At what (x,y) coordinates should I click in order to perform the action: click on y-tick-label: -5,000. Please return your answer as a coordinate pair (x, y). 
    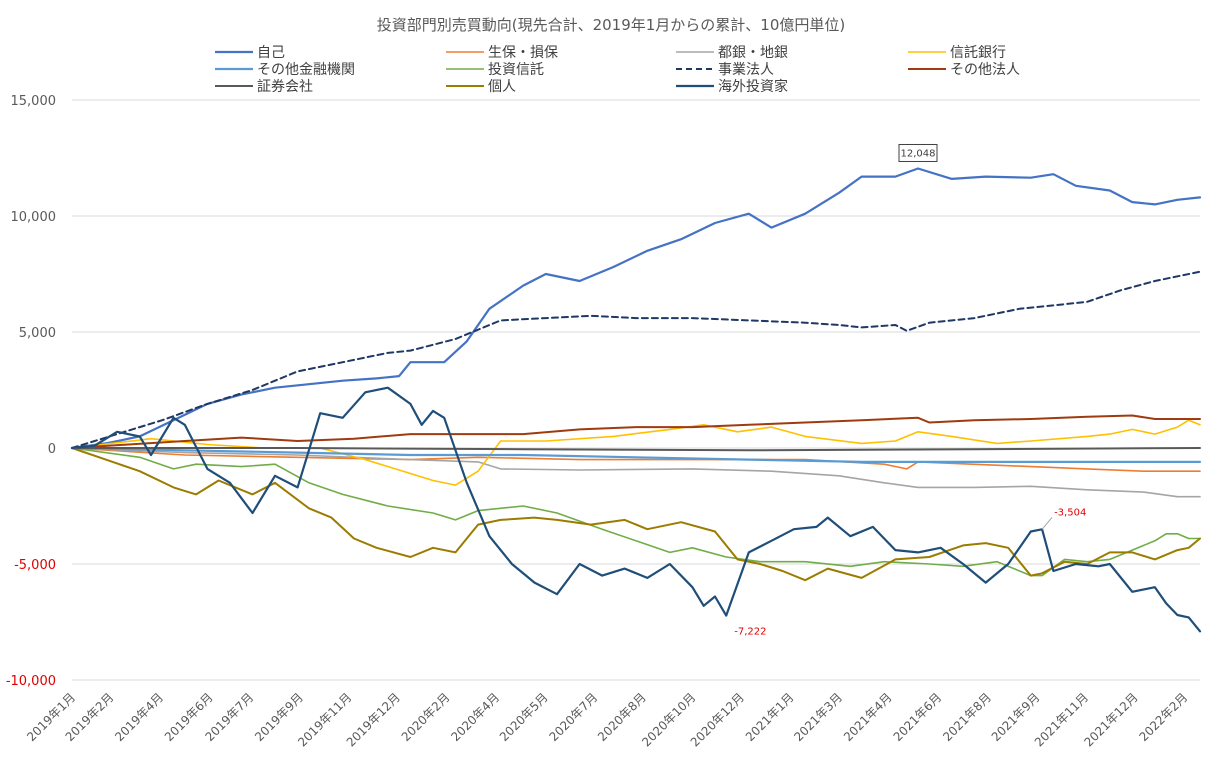
    Looking at the image, I should click on (35, 565).